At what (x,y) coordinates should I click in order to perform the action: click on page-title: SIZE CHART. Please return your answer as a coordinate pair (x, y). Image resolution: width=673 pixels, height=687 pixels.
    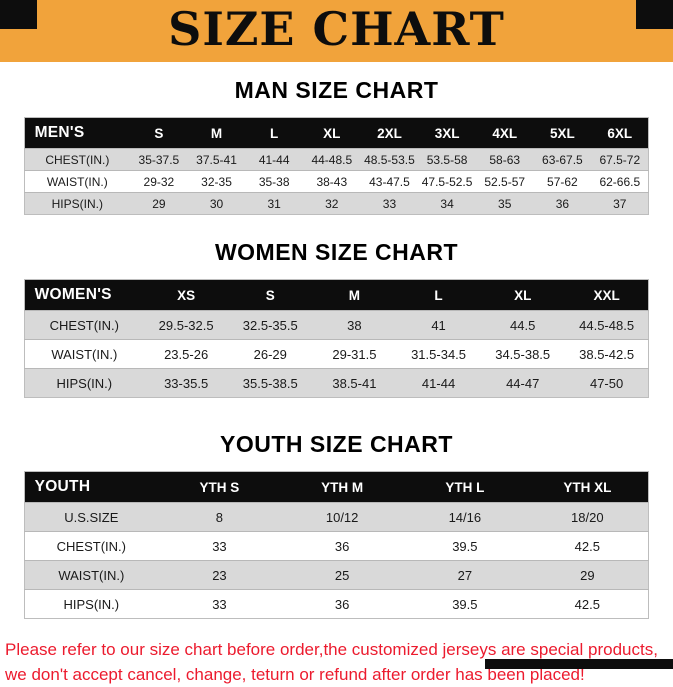
    Looking at the image, I should click on (336, 29).